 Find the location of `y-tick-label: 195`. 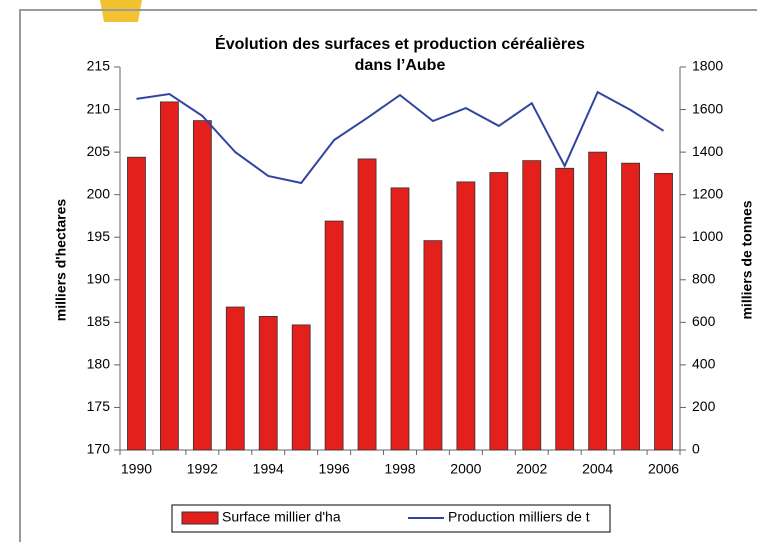

y-tick-label: 195 is located at coordinates (99, 236).